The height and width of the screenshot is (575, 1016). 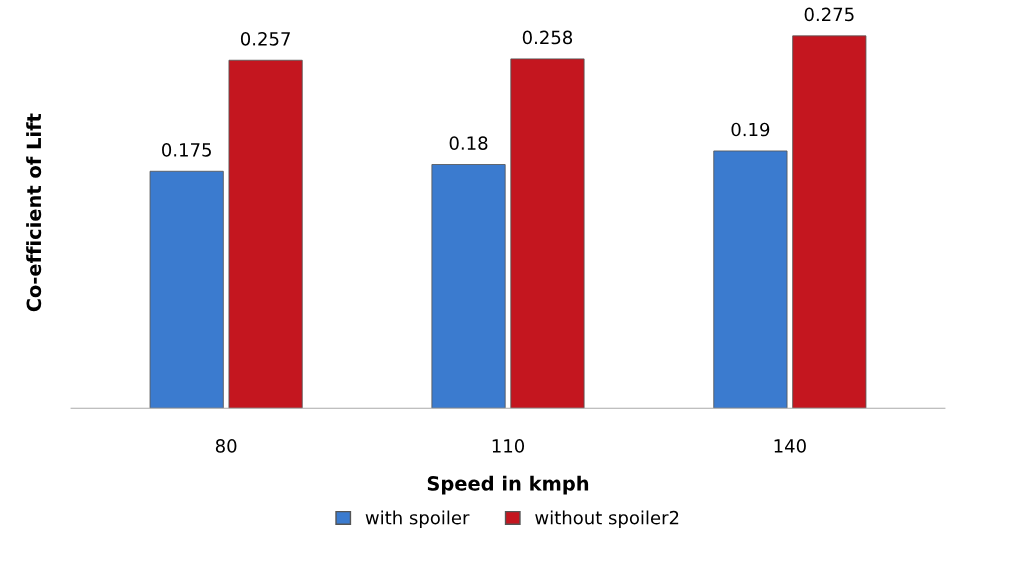 I want to click on x-tick-label: 140, so click(x=790, y=446).